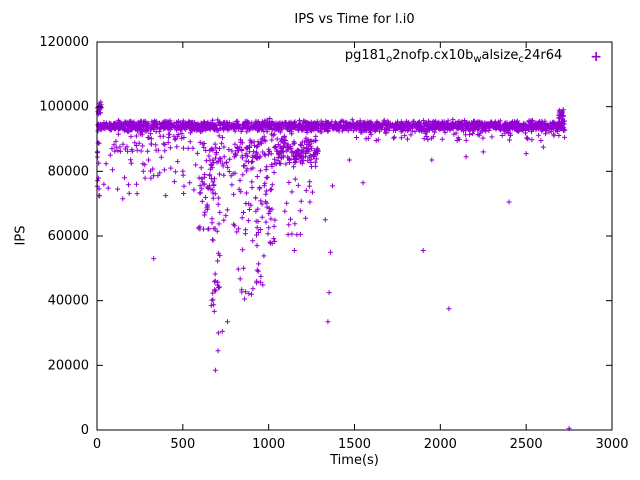 Image resolution: width=640 pixels, height=480 pixels. I want to click on x-tick-label: 2500, so click(526, 444).